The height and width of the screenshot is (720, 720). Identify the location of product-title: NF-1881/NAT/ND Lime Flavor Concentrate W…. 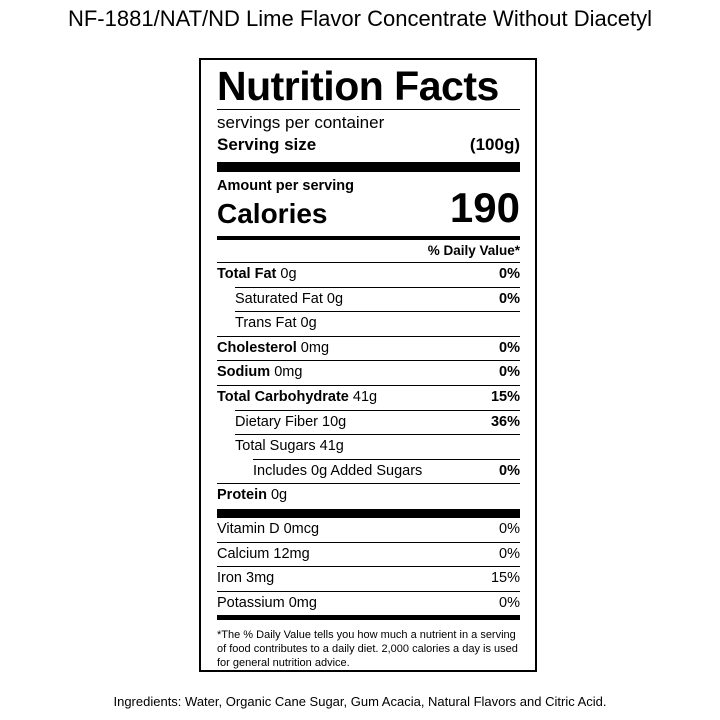
(359, 18).